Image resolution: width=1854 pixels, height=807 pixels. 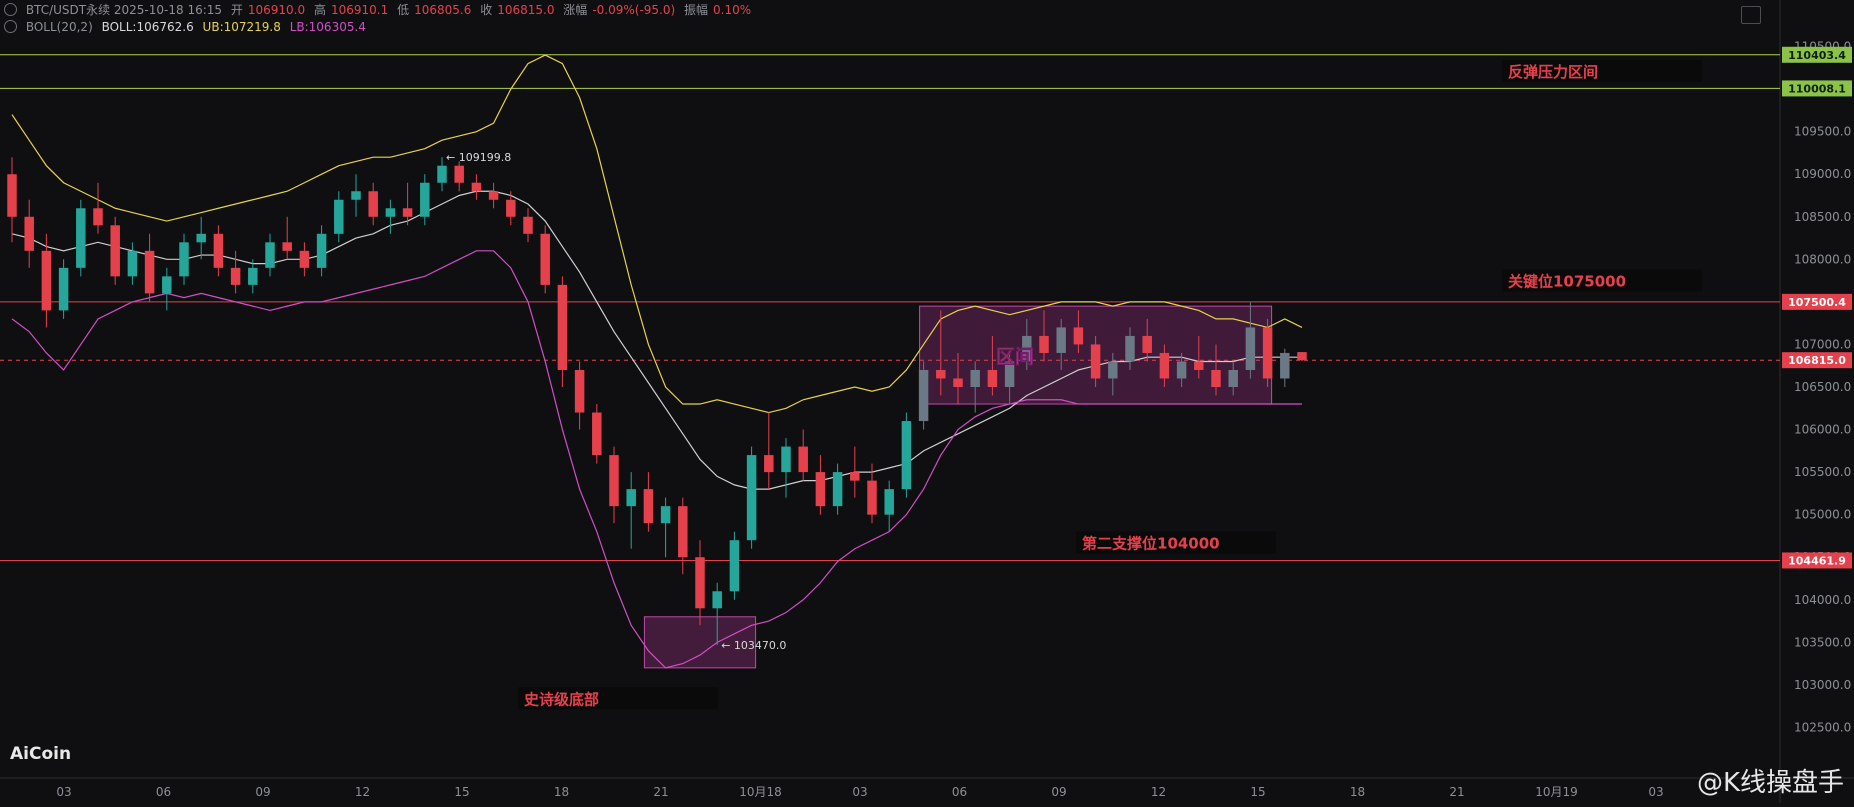 What do you see at coordinates (1822, 387) in the screenshot?
I see `y-tick-label: 106500.0` at bounding box center [1822, 387].